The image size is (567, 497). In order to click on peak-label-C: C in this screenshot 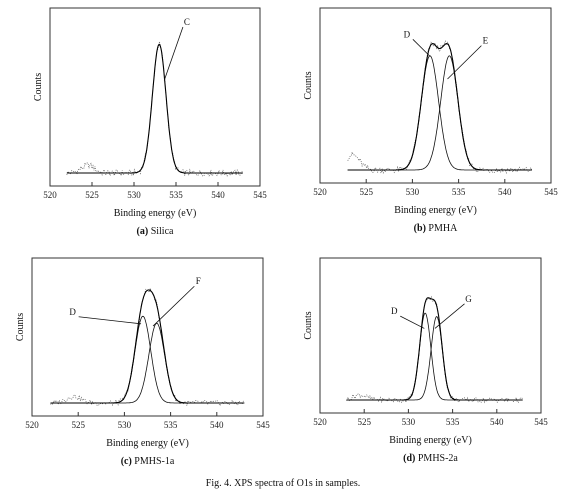, I will do `click(187, 22)`.